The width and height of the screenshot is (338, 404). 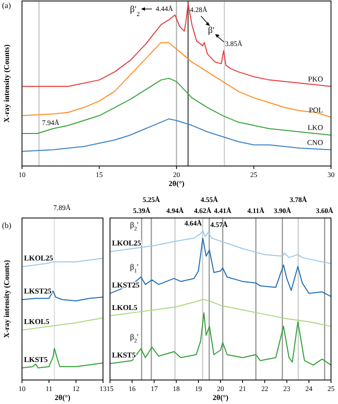 I want to click on annotation: β′$_{2}$, so click(x=135, y=11).